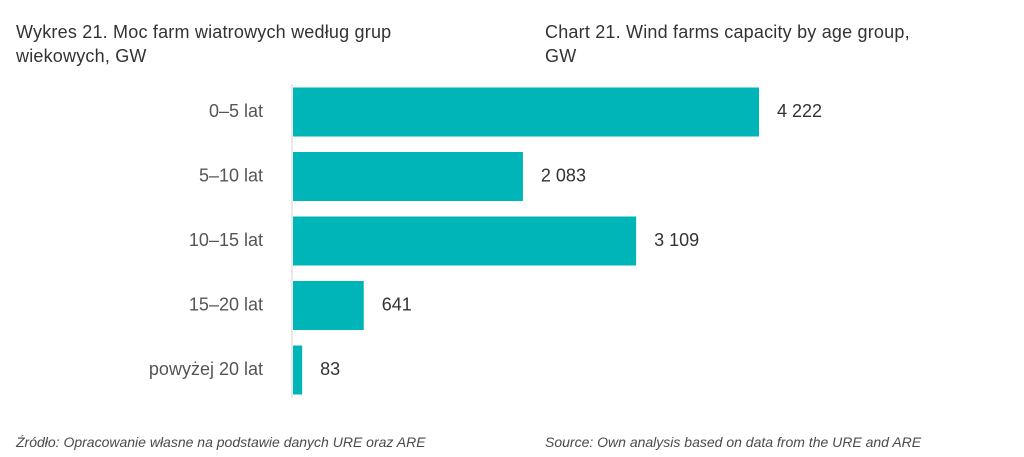 This screenshot has height=457, width=1024. I want to click on value-label-2: 3 109, so click(676, 240).